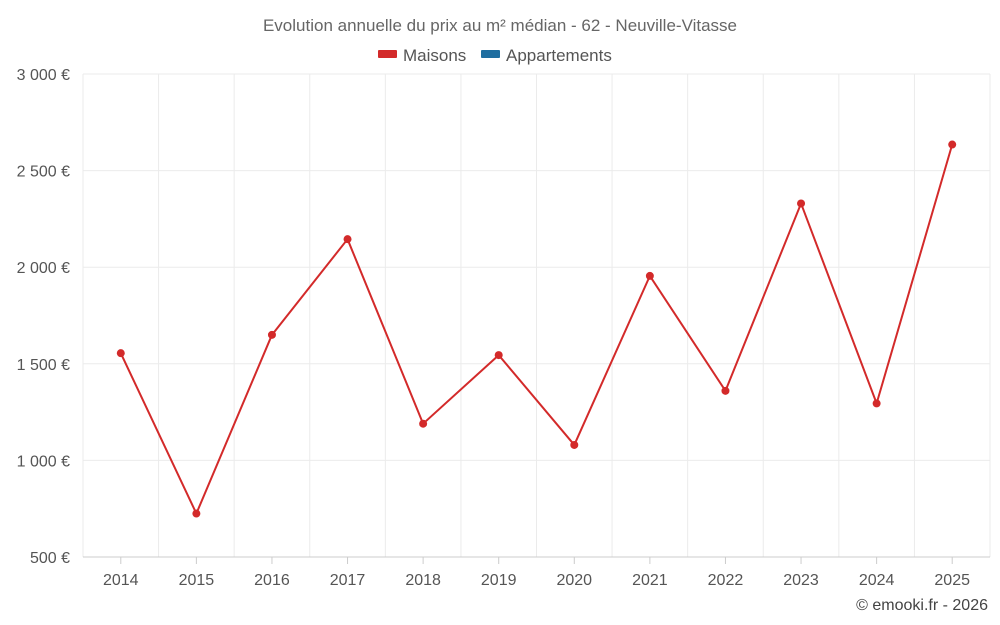 This screenshot has height=625, width=1000. Describe the element at coordinates (43, 268) in the screenshot. I see `y-tick-label: 2 000 €` at that location.